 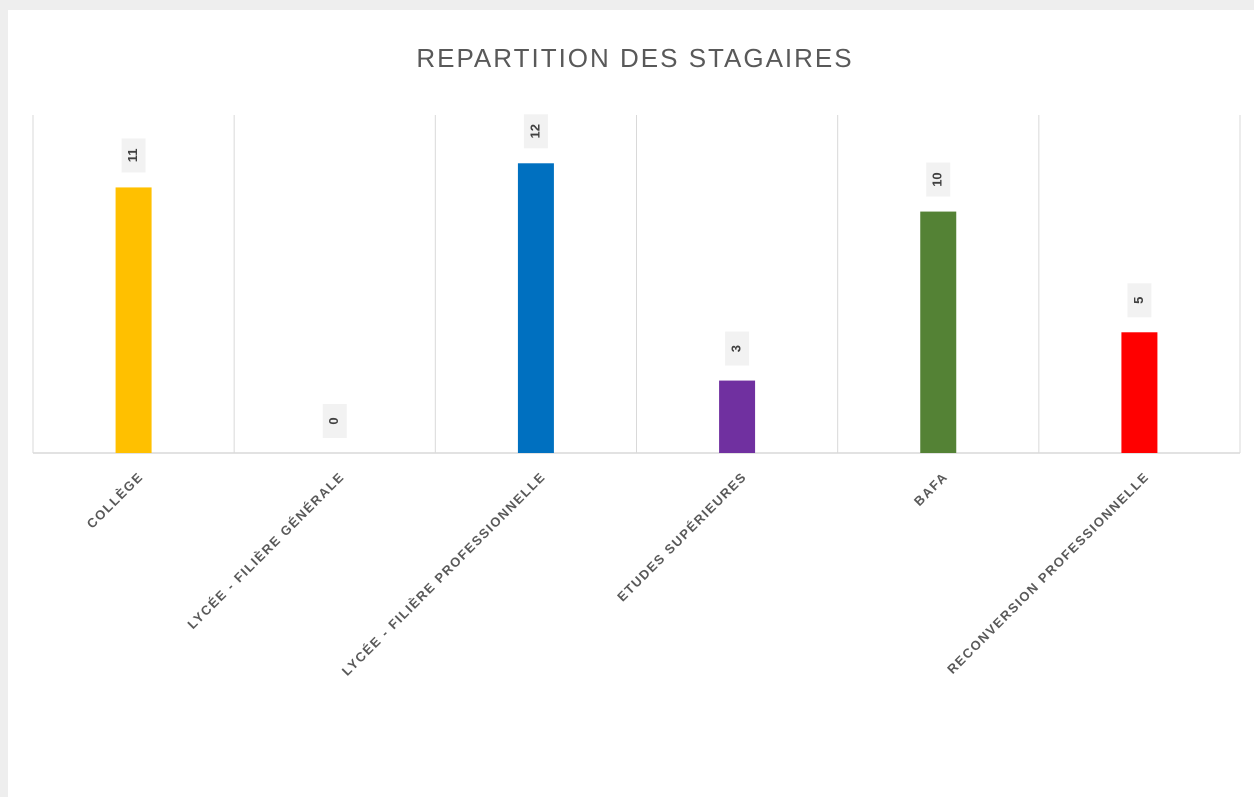 I want to click on chart-title: REPARTITION DES STAGAIRES, so click(x=634, y=58).